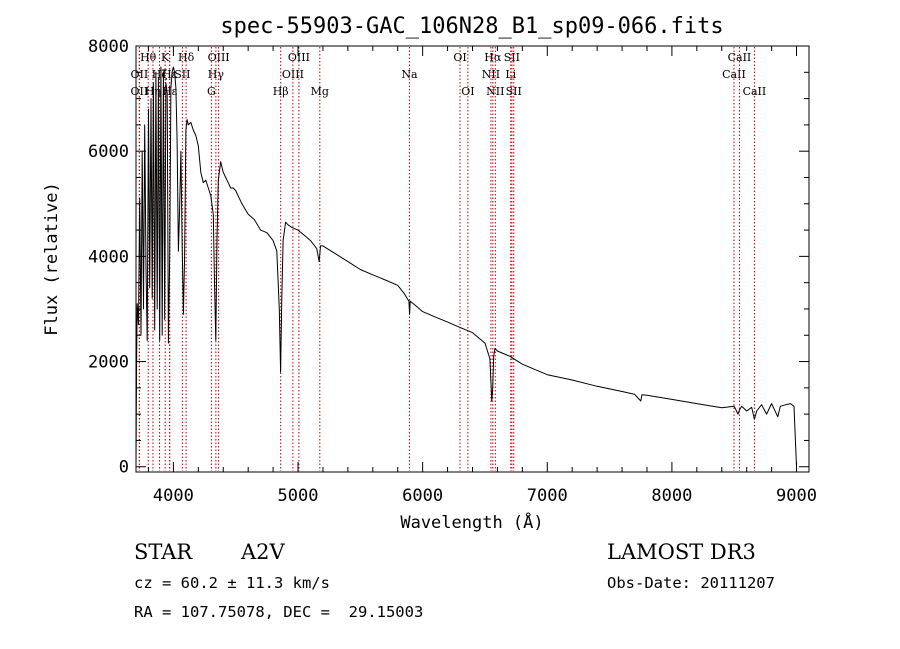 This screenshot has width=900, height=649. Describe the element at coordinates (681, 552) in the screenshot. I see `survey-name: LAMOST DR3` at that location.